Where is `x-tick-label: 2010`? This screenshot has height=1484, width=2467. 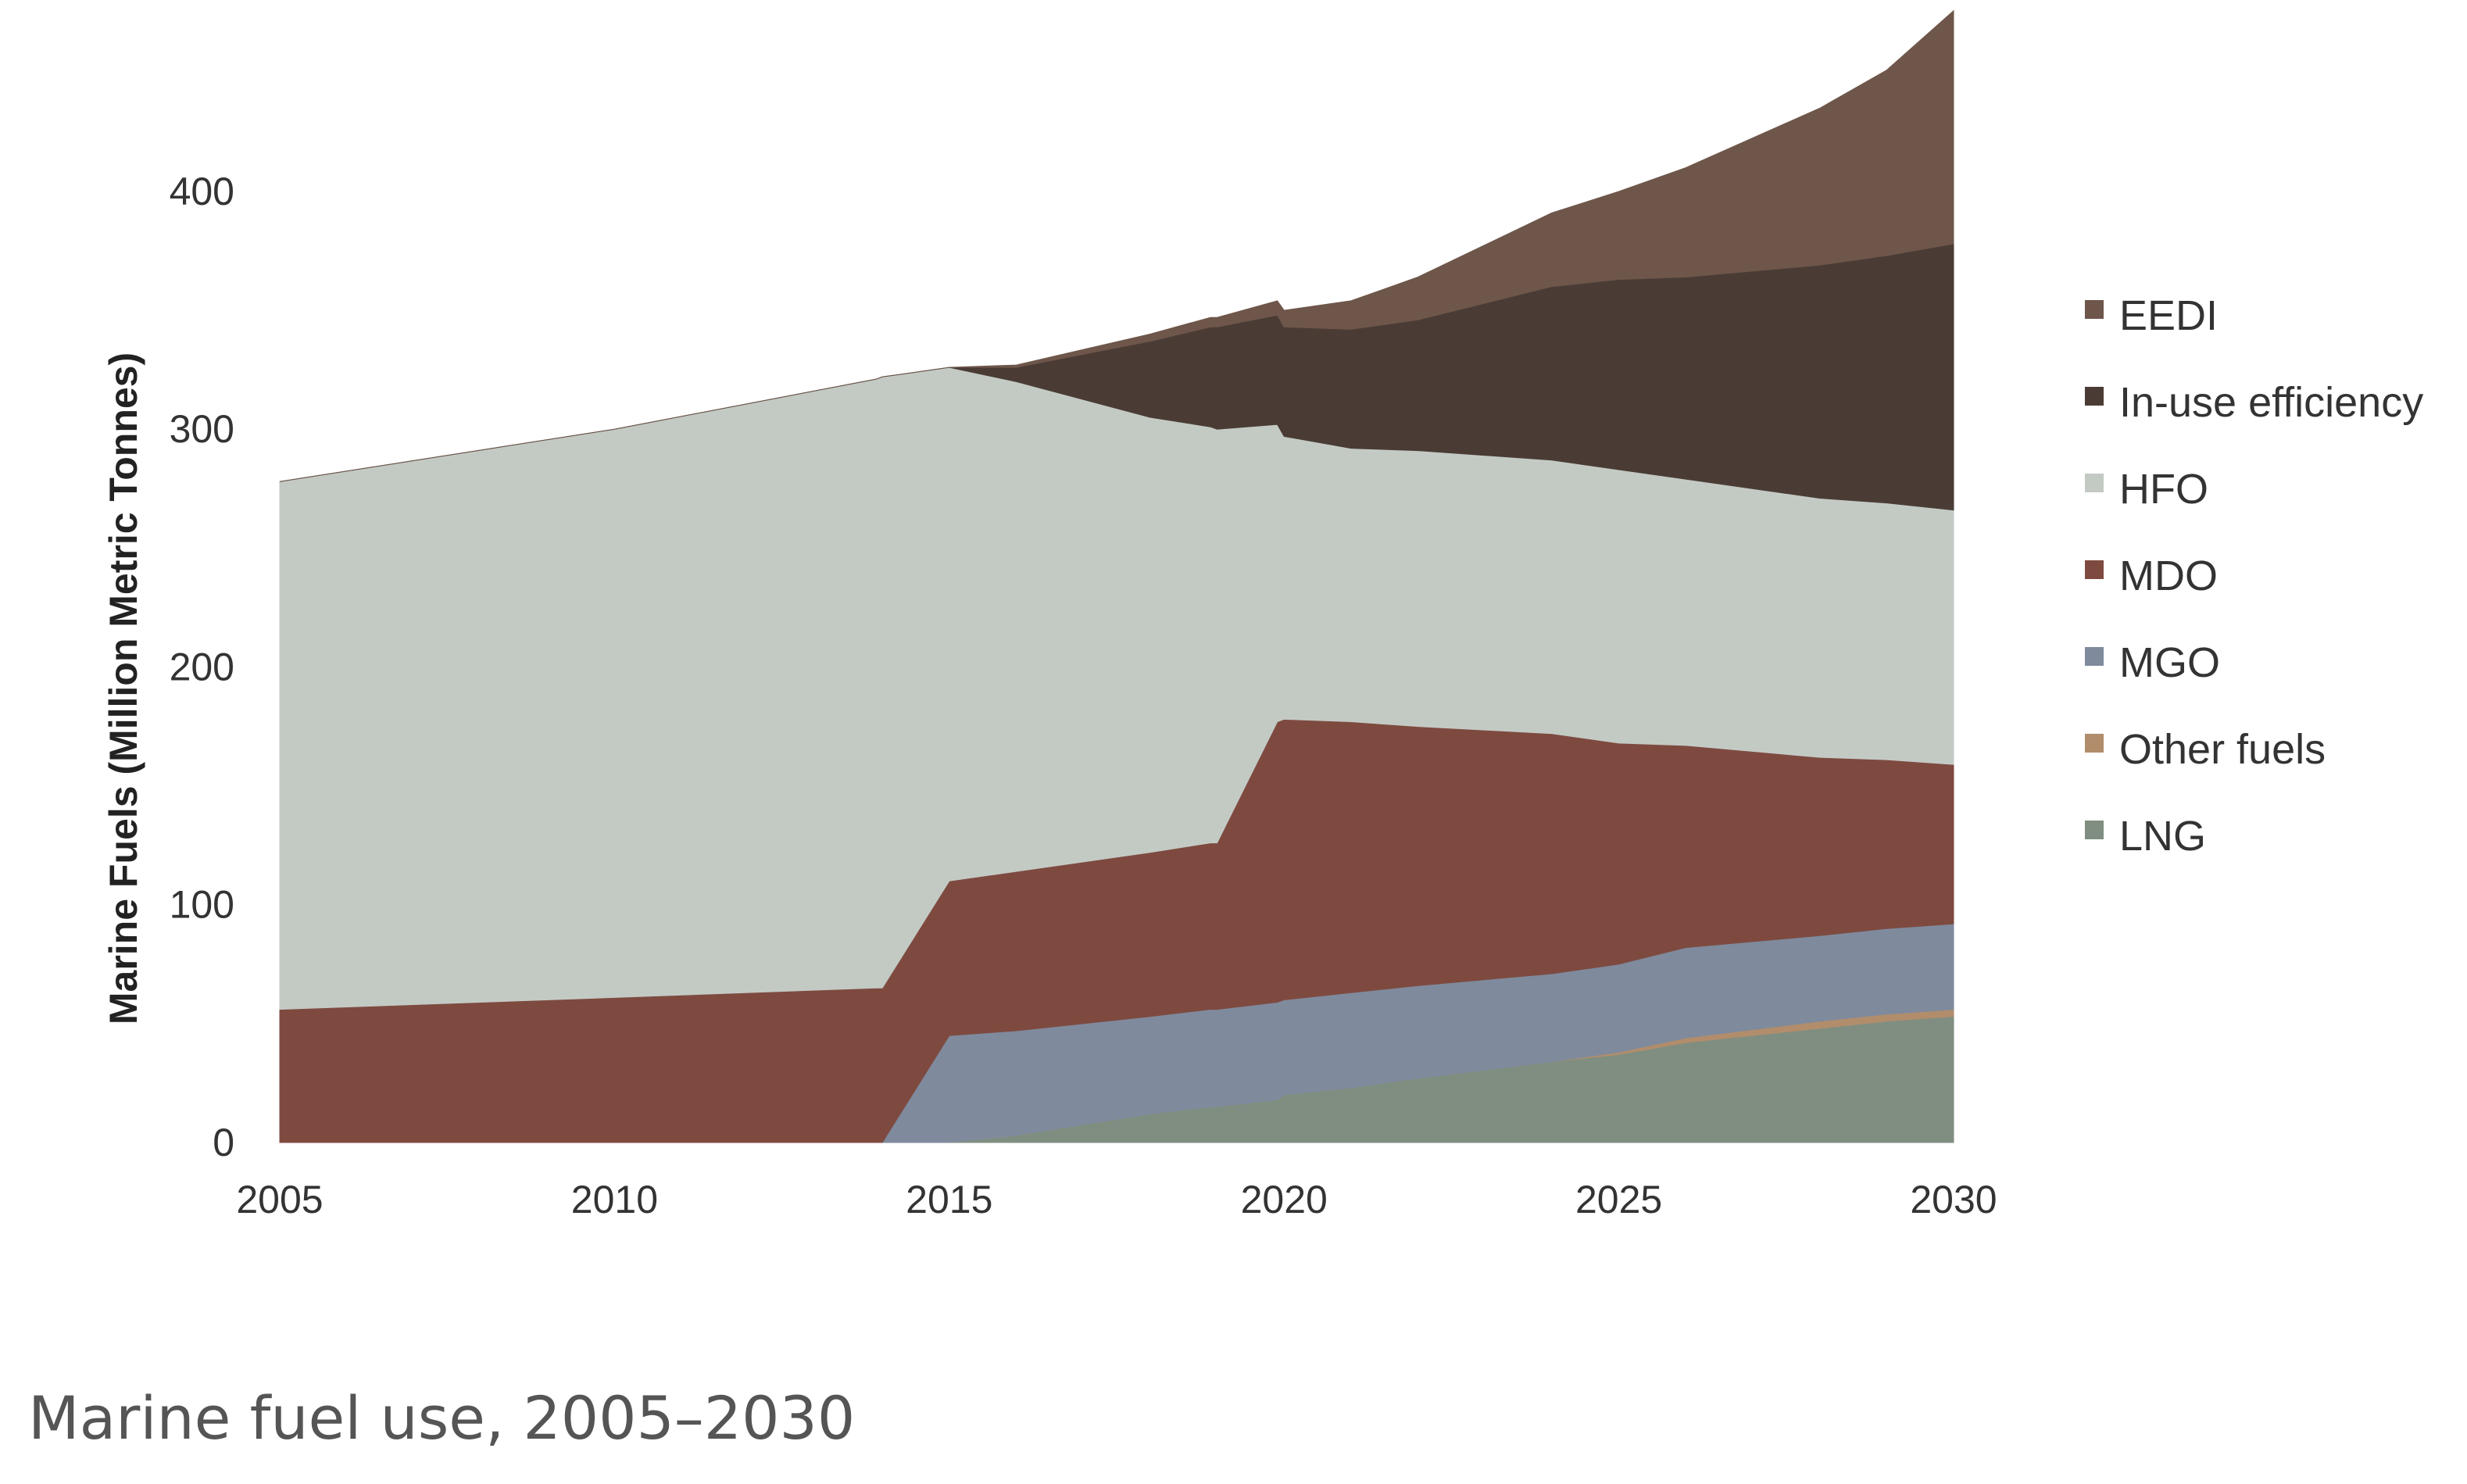 x-tick-label: 2010 is located at coordinates (615, 1199).